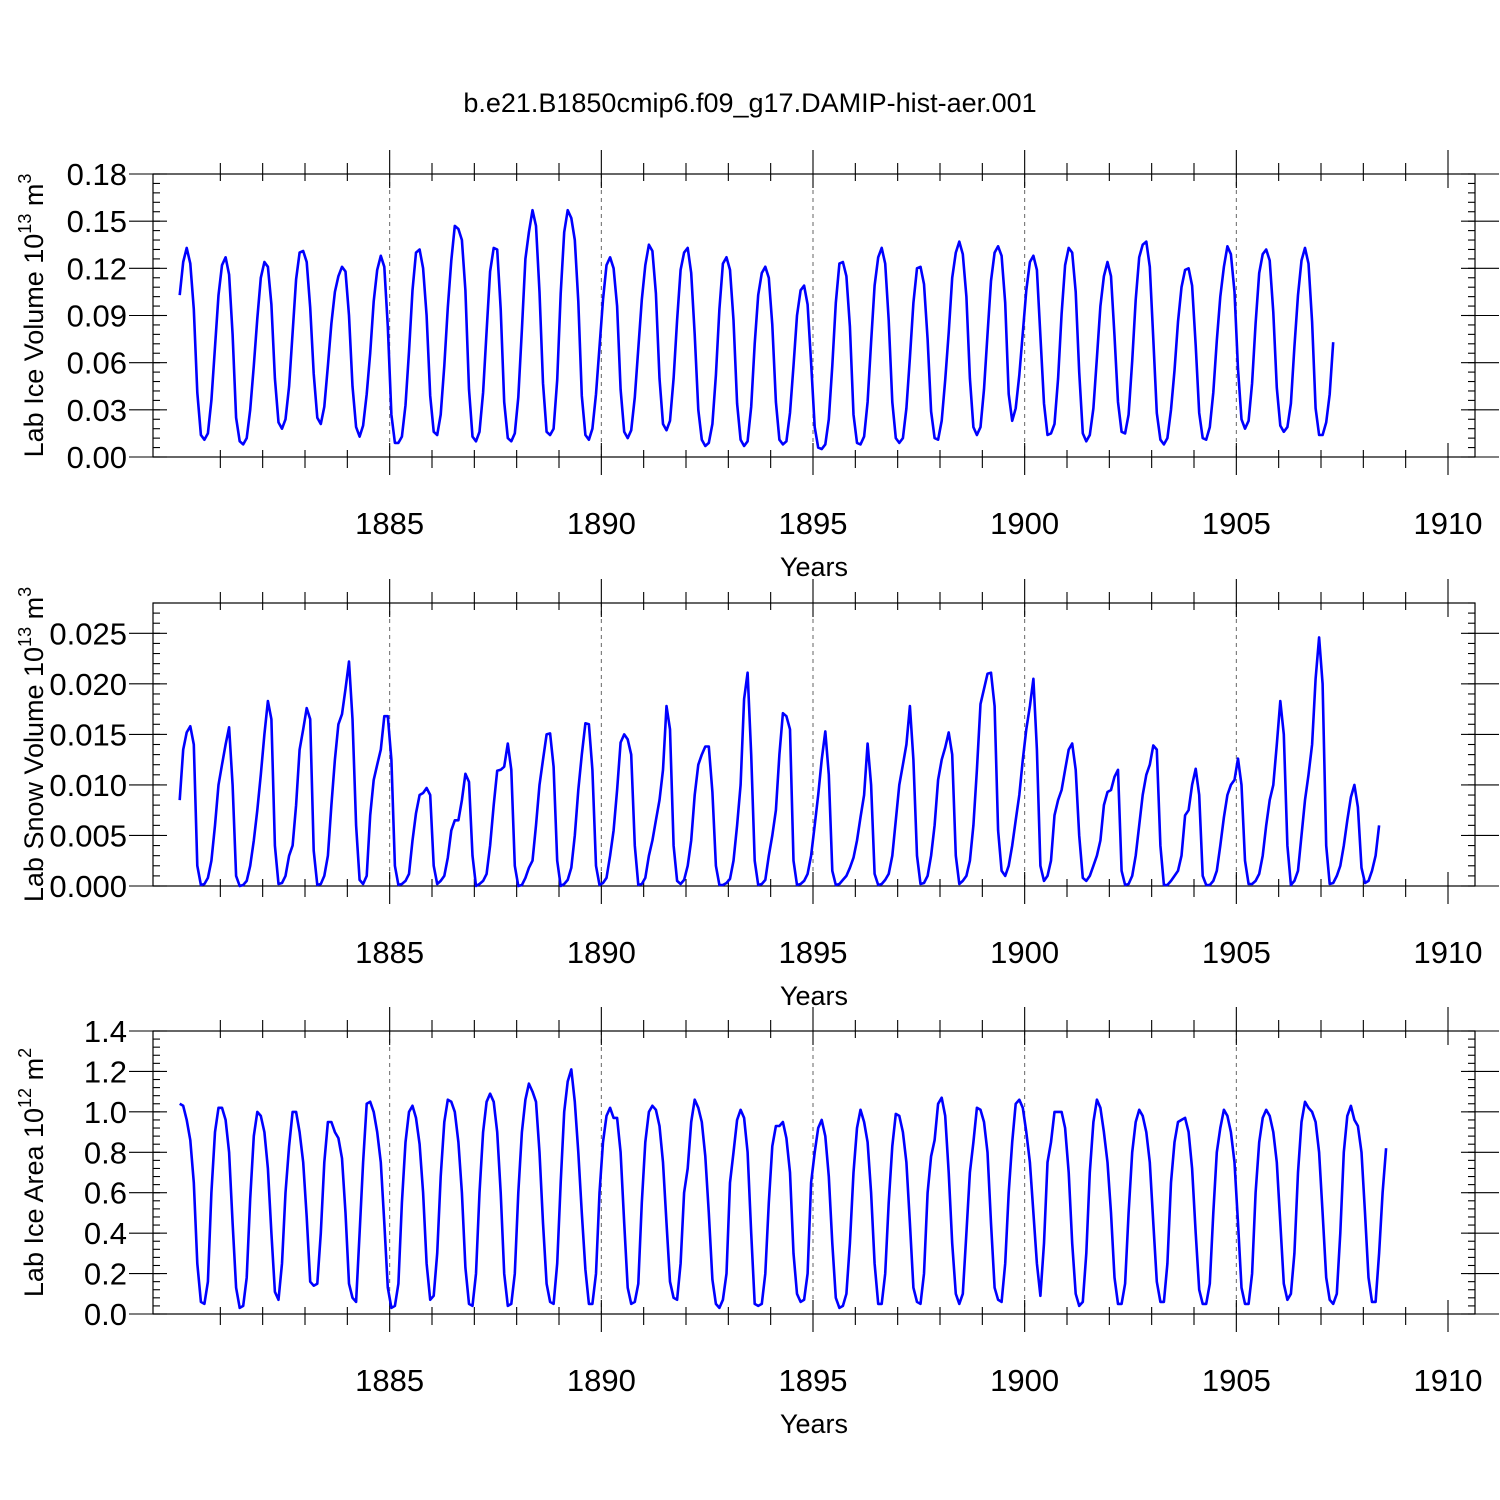  Describe the element at coordinates (88, 886) in the screenshot. I see `y-tick-label: 0.000` at that location.